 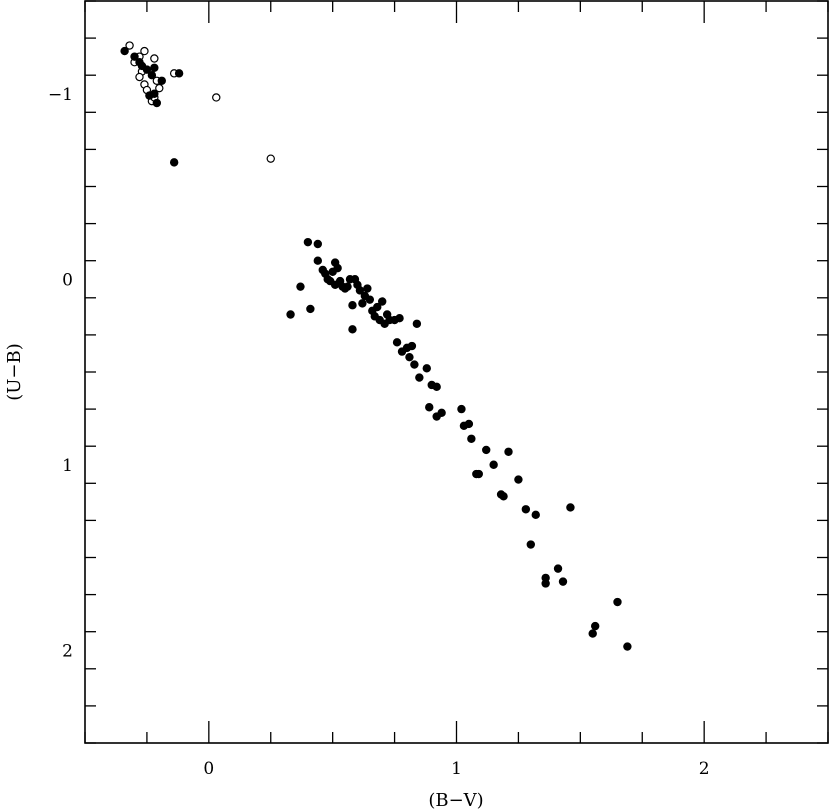 What do you see at coordinates (704, 769) in the screenshot?
I see `x-tick-label: 2` at bounding box center [704, 769].